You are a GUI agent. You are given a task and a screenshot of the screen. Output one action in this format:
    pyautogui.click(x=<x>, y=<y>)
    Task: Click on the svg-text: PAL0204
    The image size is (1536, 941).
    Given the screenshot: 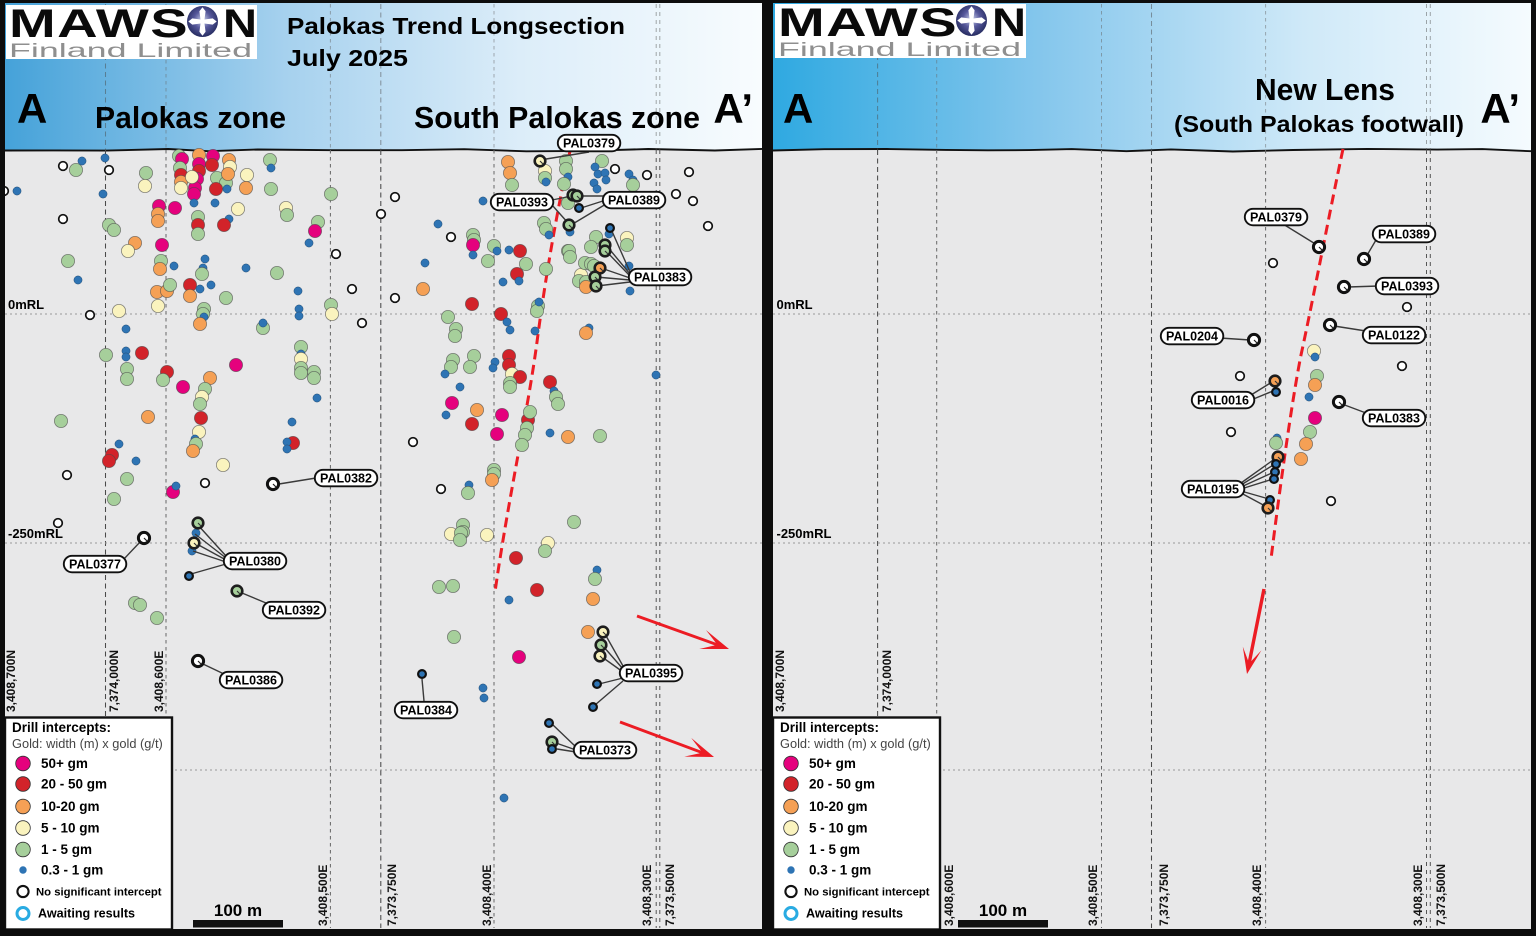 What is the action you would take?
    pyautogui.click(x=1192, y=336)
    